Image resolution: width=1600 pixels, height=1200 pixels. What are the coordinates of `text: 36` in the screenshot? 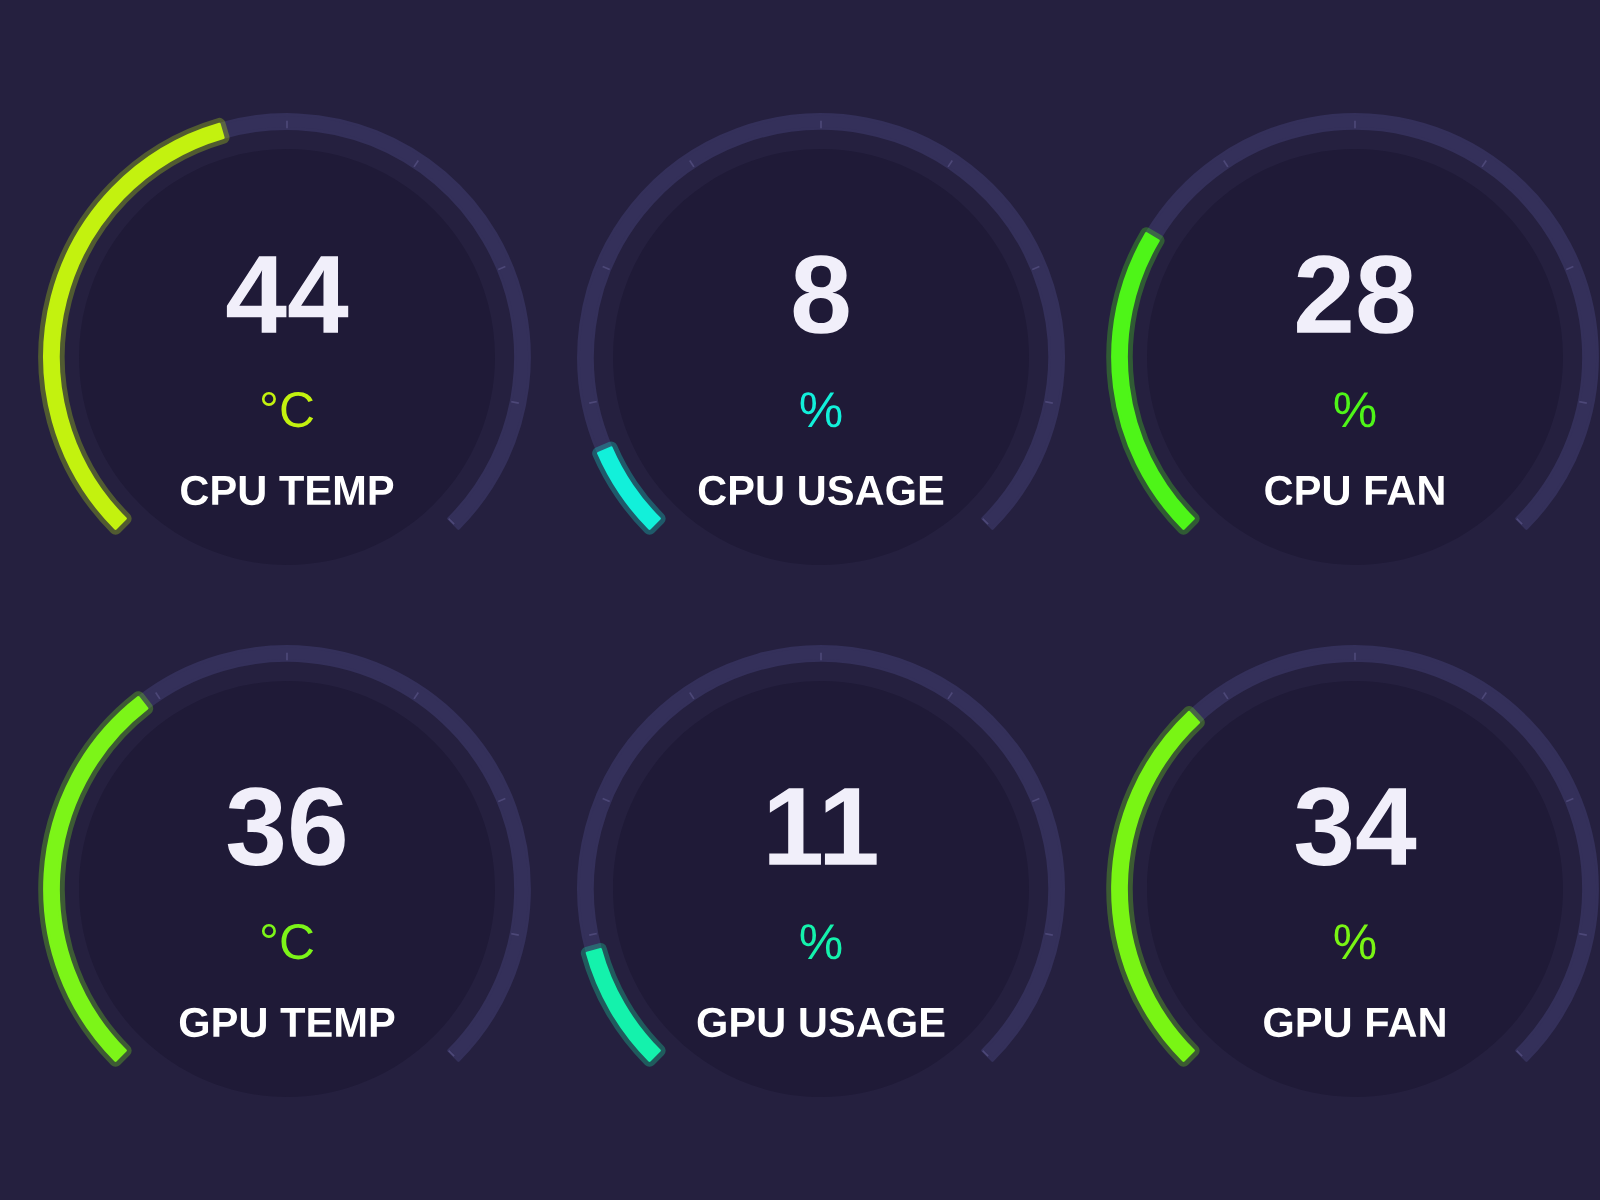 It's located at (286, 826).